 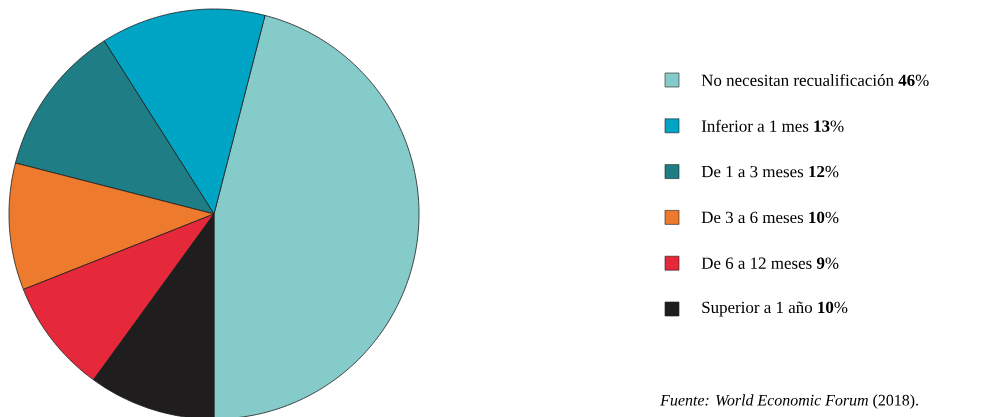 I want to click on legend-label: De 3 a 6 meses, so click(x=752, y=217).